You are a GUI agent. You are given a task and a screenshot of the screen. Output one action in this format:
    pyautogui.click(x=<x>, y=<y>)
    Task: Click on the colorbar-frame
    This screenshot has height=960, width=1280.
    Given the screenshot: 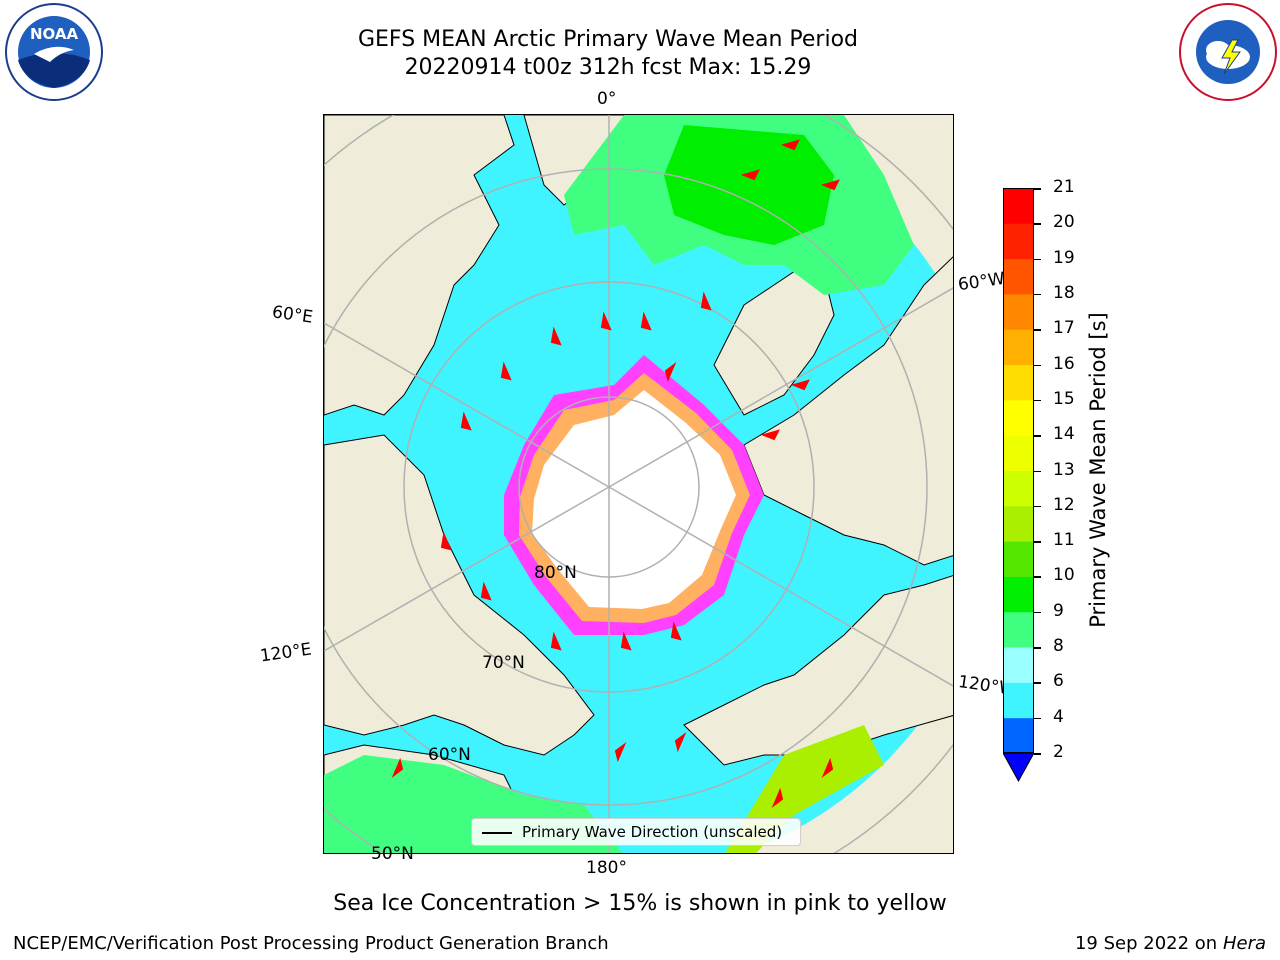 What is the action you would take?
    pyautogui.click(x=1018, y=470)
    